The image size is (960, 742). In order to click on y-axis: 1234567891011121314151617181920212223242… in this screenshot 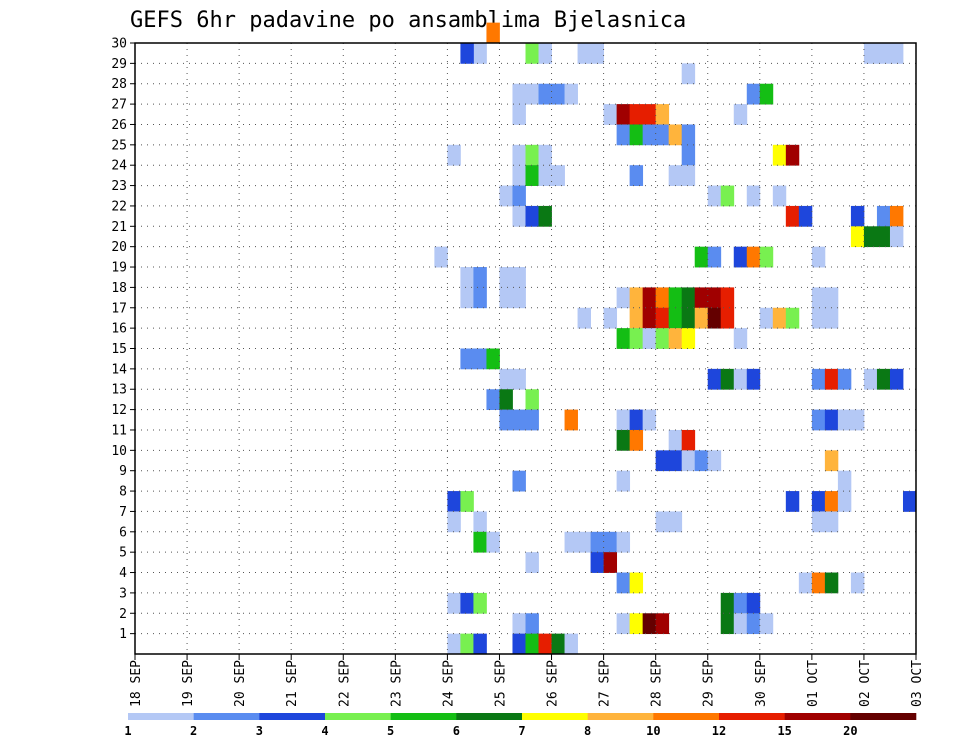, I will do `click(123, 339)`.